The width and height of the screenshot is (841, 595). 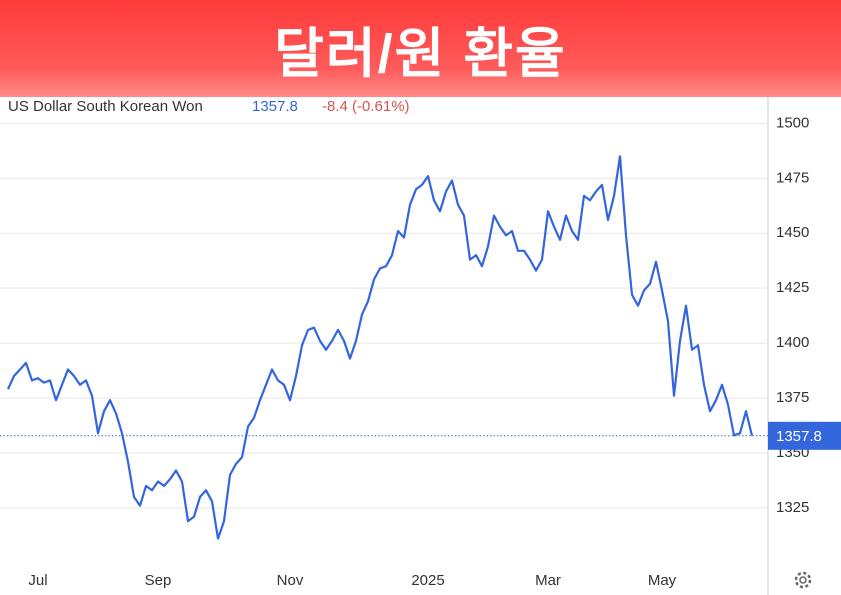 I want to click on y-tick-label: 1375, so click(x=792, y=397).